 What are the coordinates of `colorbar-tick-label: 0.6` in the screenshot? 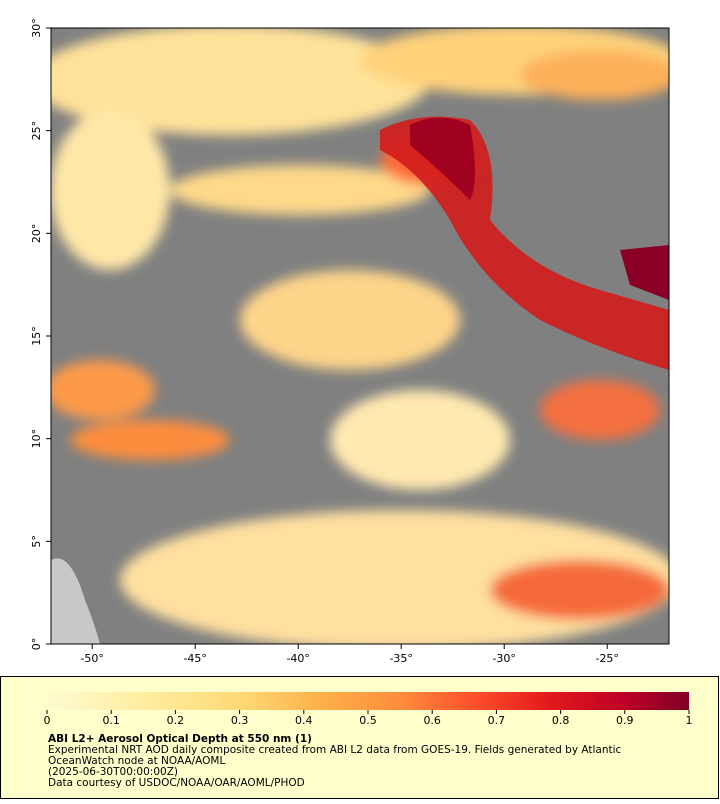 It's located at (432, 720).